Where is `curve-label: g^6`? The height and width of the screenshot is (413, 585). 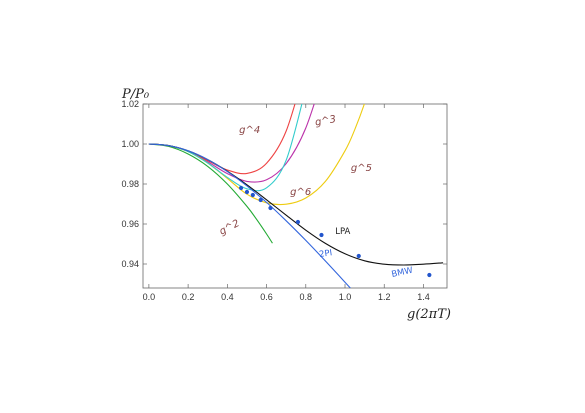 curve-label: g^6 is located at coordinates (300, 192).